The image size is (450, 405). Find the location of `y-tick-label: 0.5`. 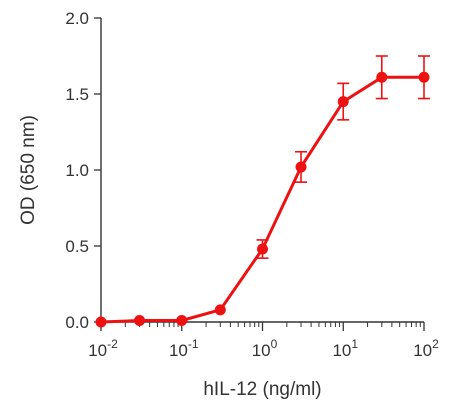

y-tick-label: 0.5 is located at coordinates (77, 246).